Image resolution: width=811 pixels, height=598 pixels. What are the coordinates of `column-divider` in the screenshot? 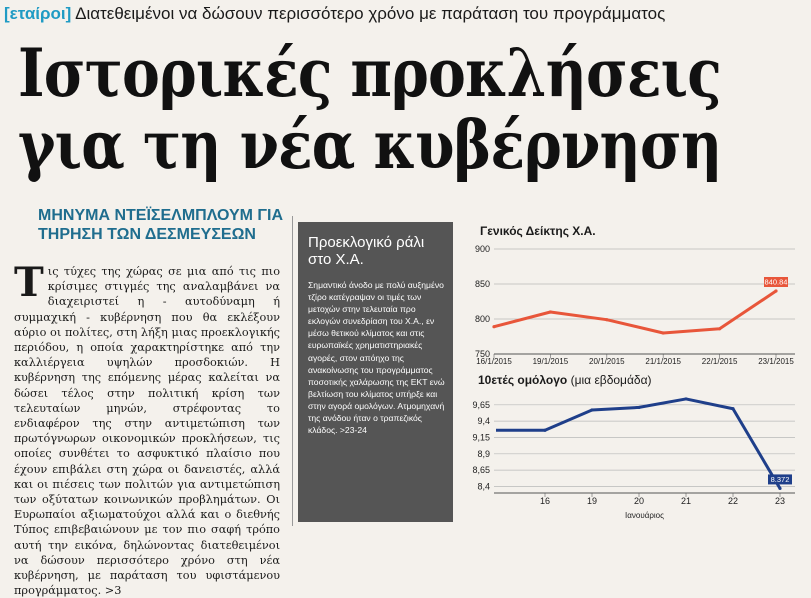 It's located at (292, 371).